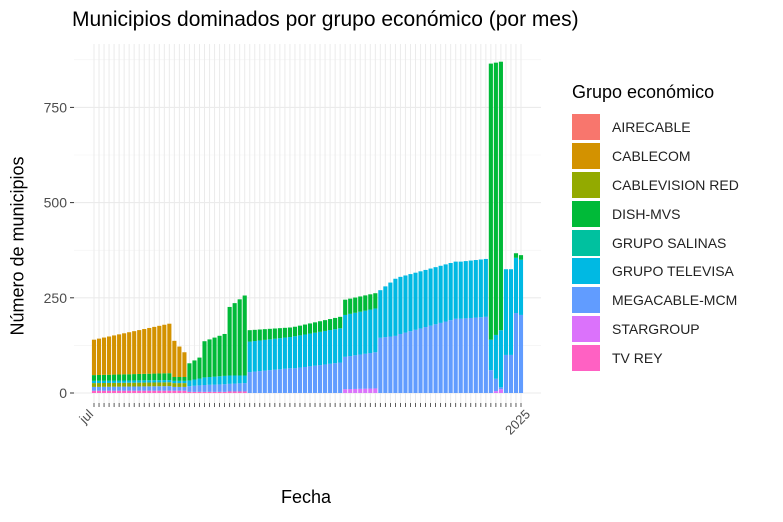  What do you see at coordinates (655, 242) in the screenshot?
I see `legend-item: GRUPO SALINAS` at bounding box center [655, 242].